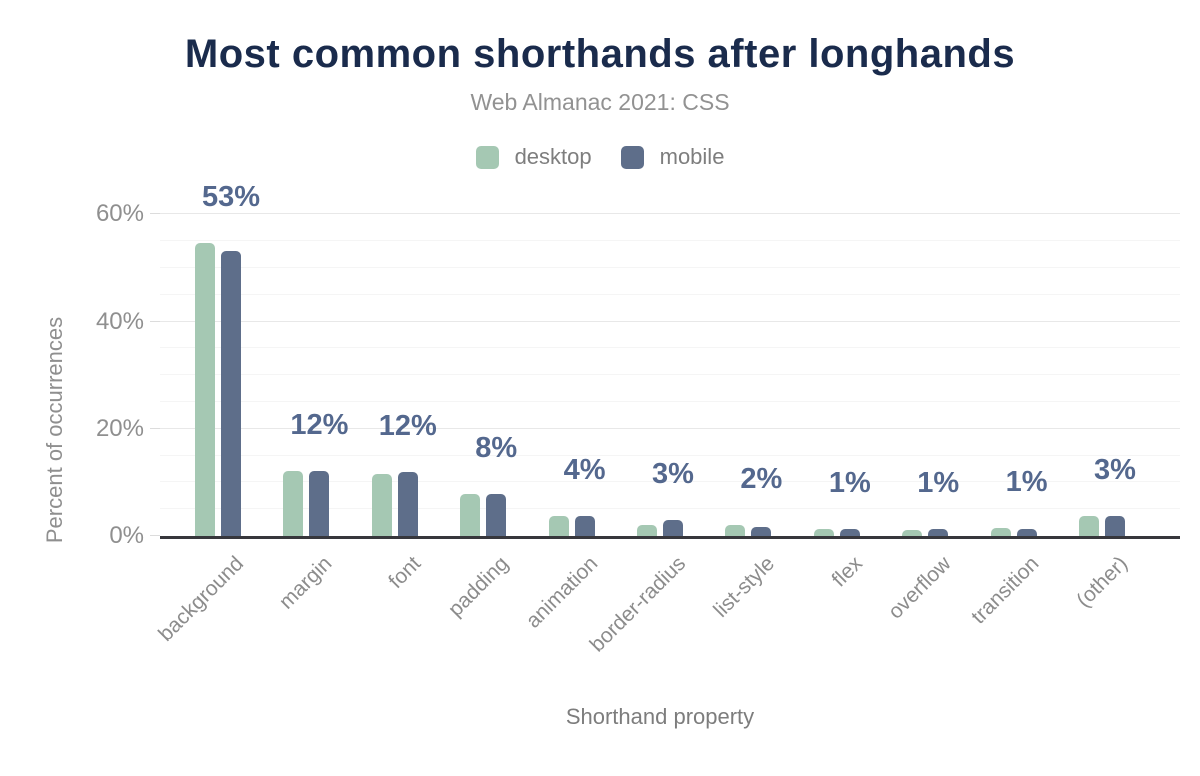 The image size is (1200, 776). Describe the element at coordinates (305, 583) in the screenshot. I see `x-tick-label: margin` at that location.